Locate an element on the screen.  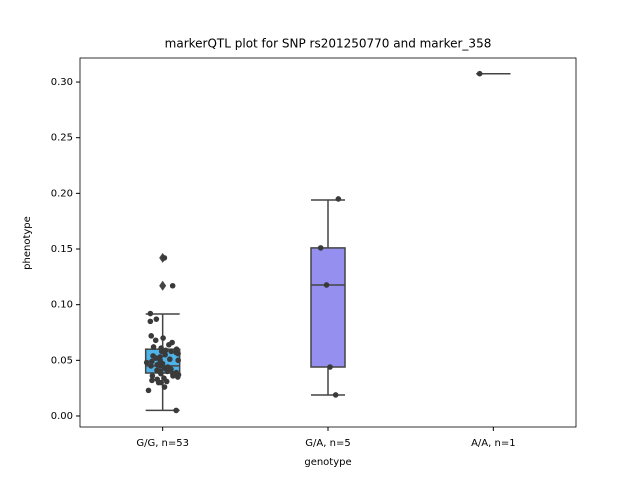
y-tick-label: 0.15 is located at coordinates (62, 249).